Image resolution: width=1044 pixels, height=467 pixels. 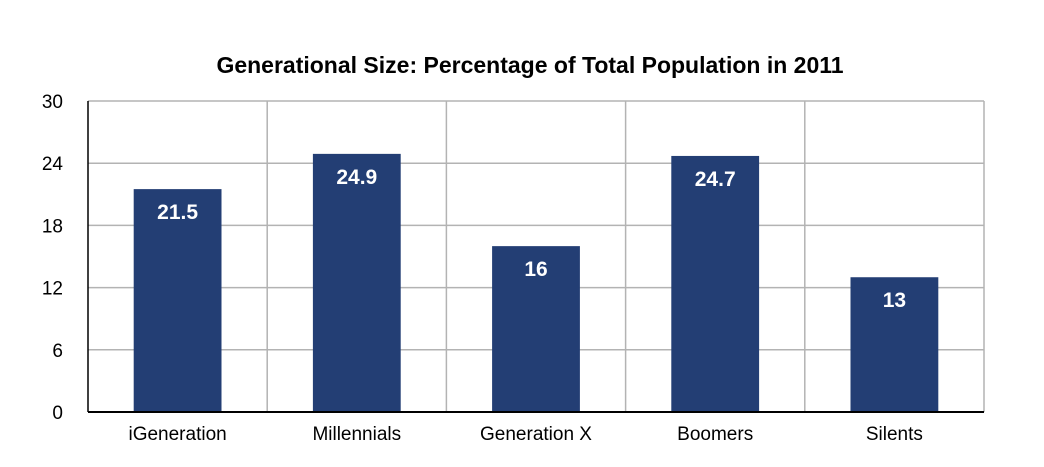 I want to click on data-label: 13, so click(x=894, y=300).